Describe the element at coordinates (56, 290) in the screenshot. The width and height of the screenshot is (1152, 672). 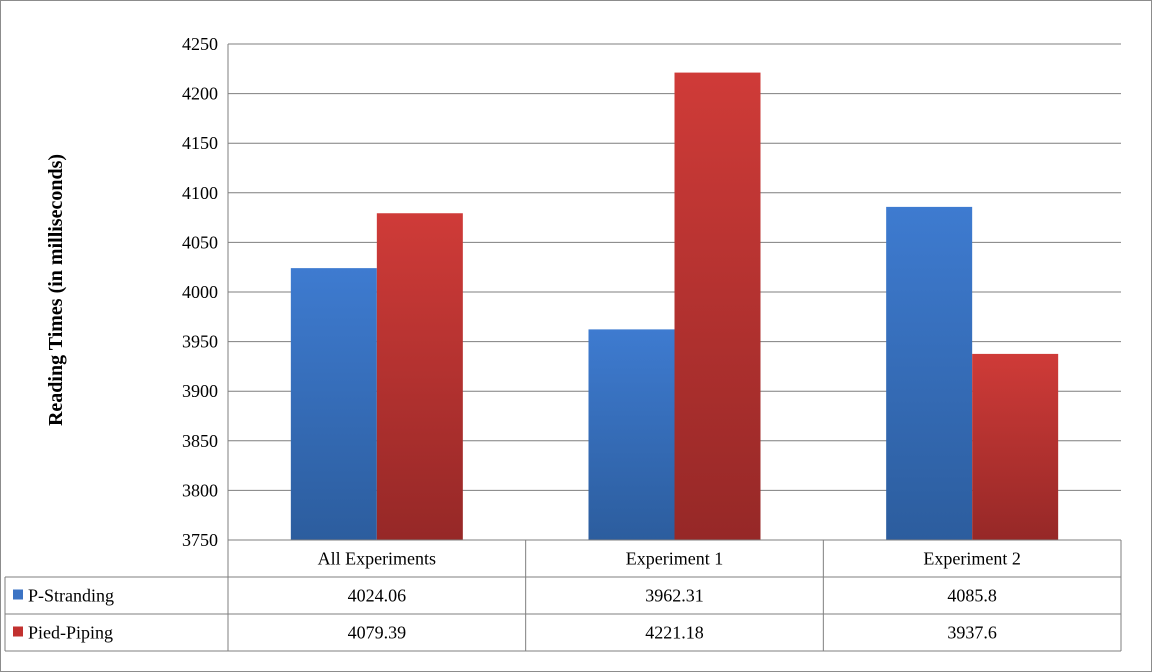
I see `y-axis-label: Reading Times (in milliseconds)` at that location.